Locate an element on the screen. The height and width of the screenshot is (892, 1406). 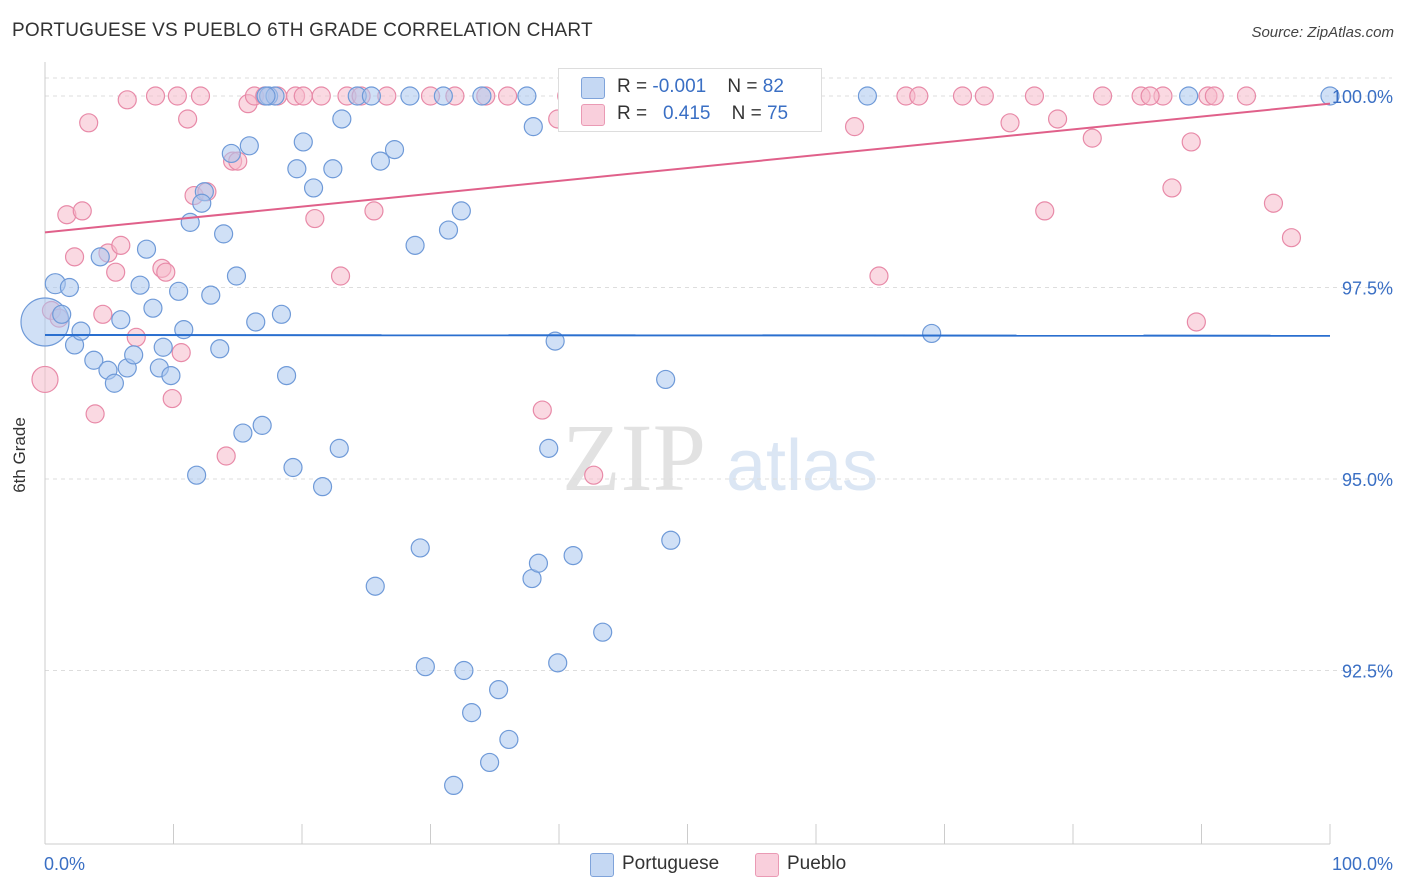
y-tick-label: 100.0% is located at coordinates (1362, 97).